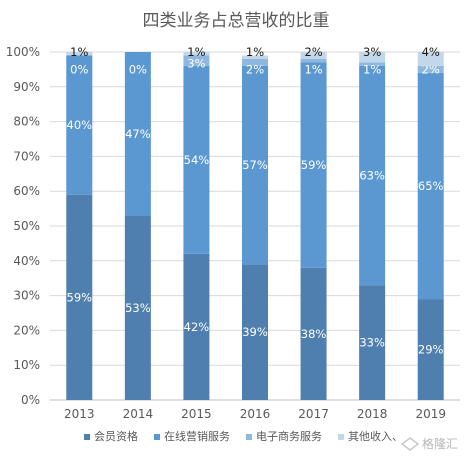  What do you see at coordinates (26, 365) in the screenshot?
I see `y-tick-label: 10%` at bounding box center [26, 365].